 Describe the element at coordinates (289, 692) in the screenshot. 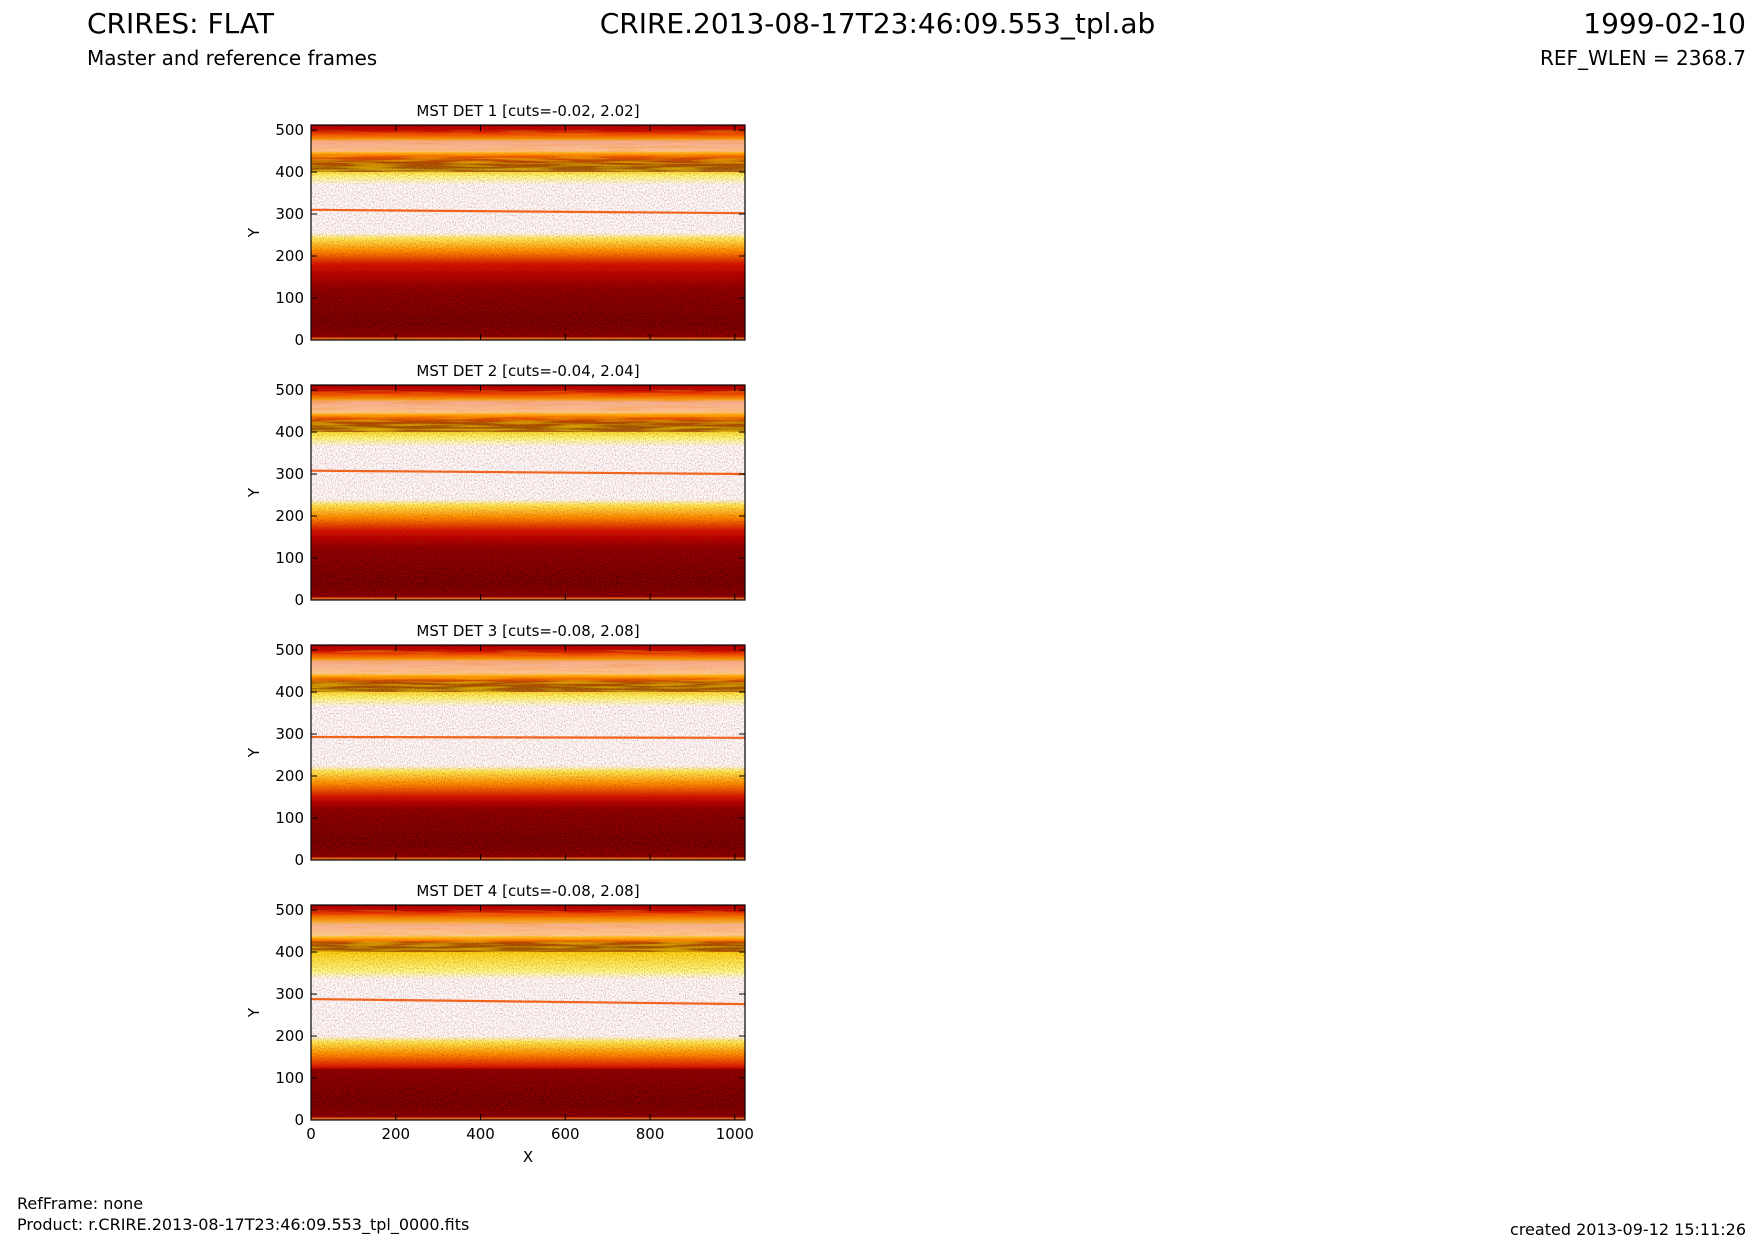

I see `y-tick-label-3-400: 400` at that location.